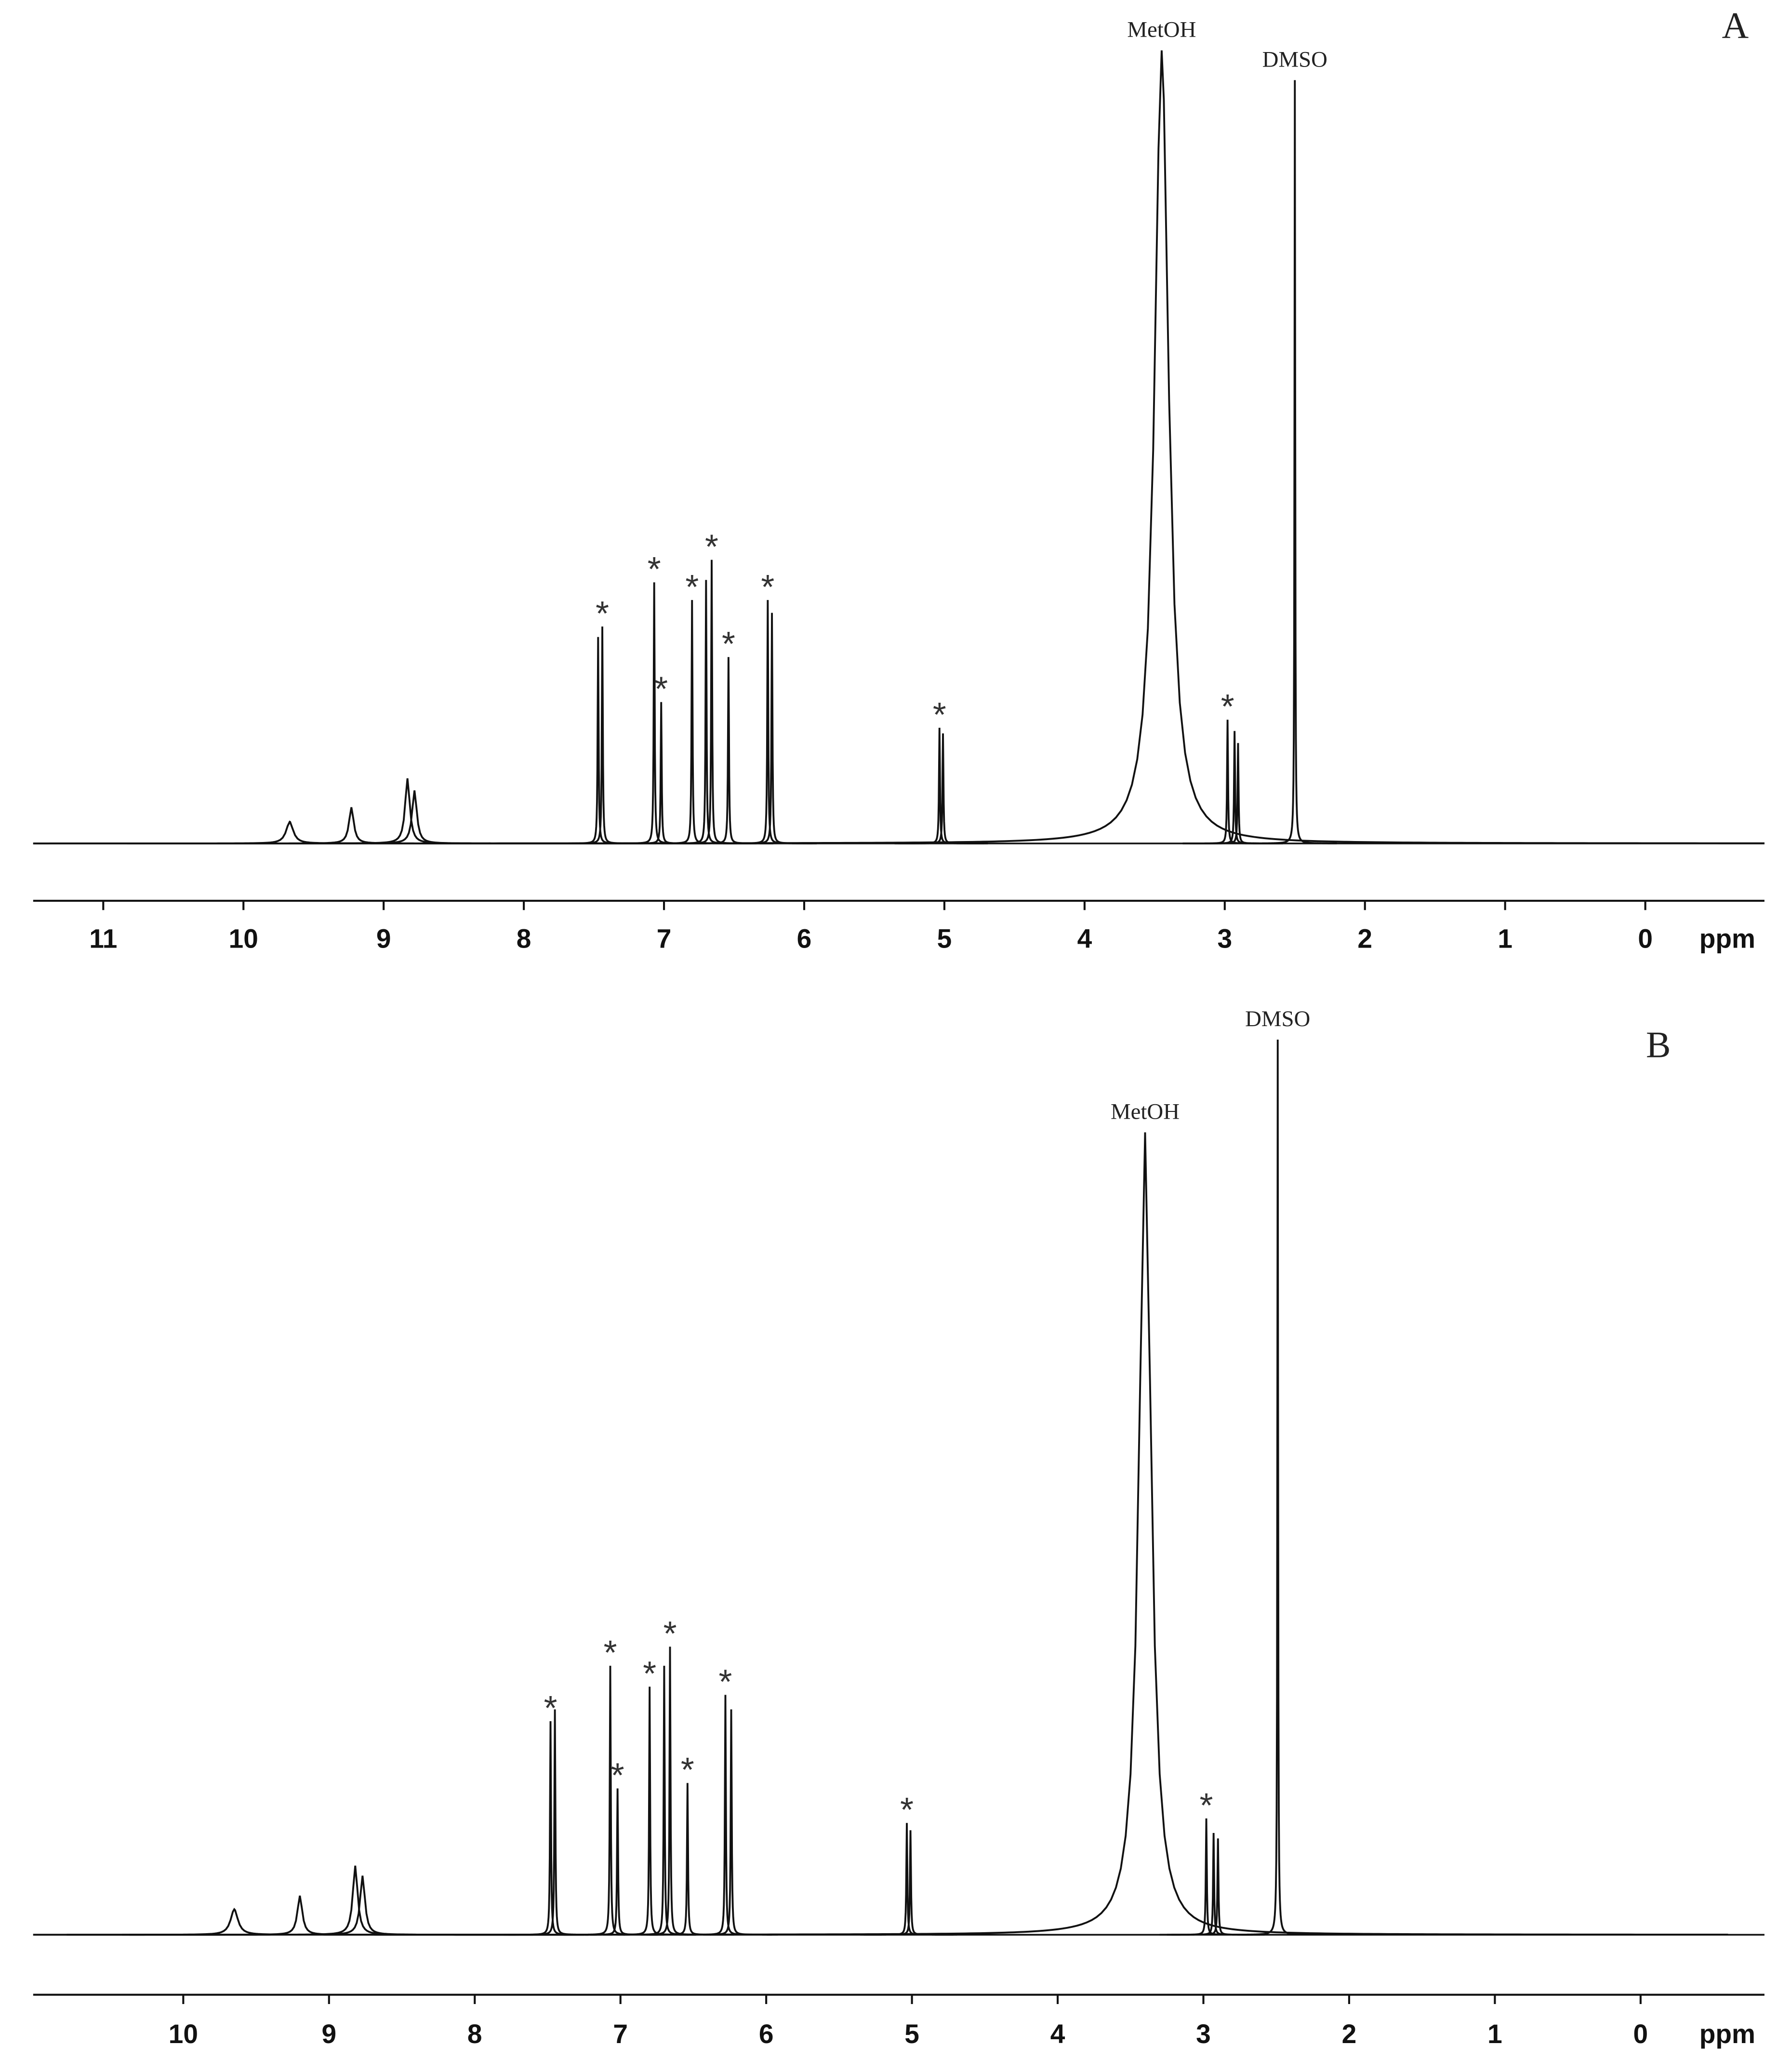 Image resolution: width=1791 pixels, height=2072 pixels. What do you see at coordinates (1735, 25) in the screenshot?
I see `panel-label: A` at bounding box center [1735, 25].